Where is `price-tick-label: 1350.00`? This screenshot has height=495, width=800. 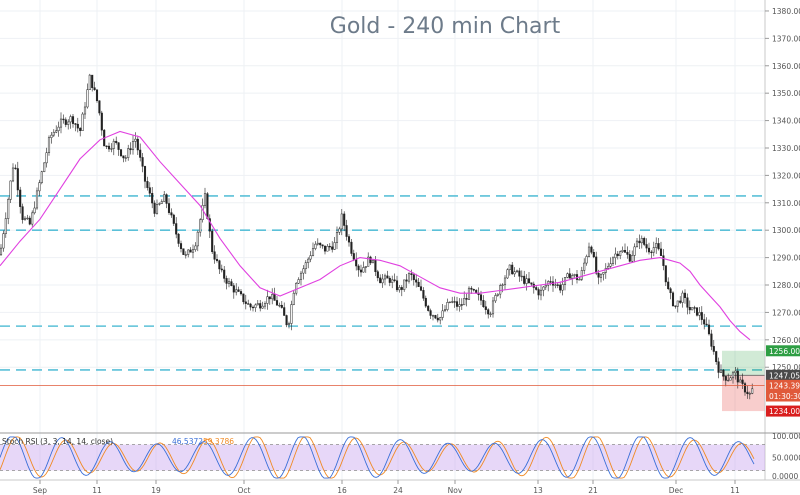 price-tick-label: 1350.00 is located at coordinates (786, 93).